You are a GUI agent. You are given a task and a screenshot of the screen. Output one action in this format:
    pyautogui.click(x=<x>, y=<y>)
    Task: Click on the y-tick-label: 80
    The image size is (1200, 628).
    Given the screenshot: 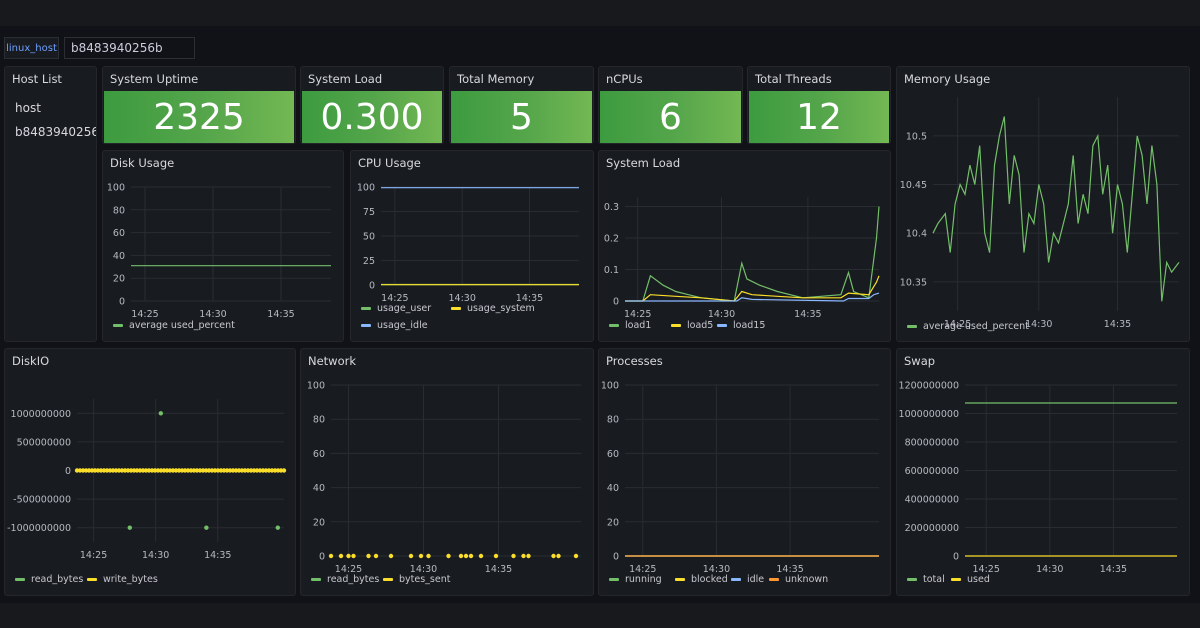 What is the action you would take?
    pyautogui.click(x=319, y=420)
    